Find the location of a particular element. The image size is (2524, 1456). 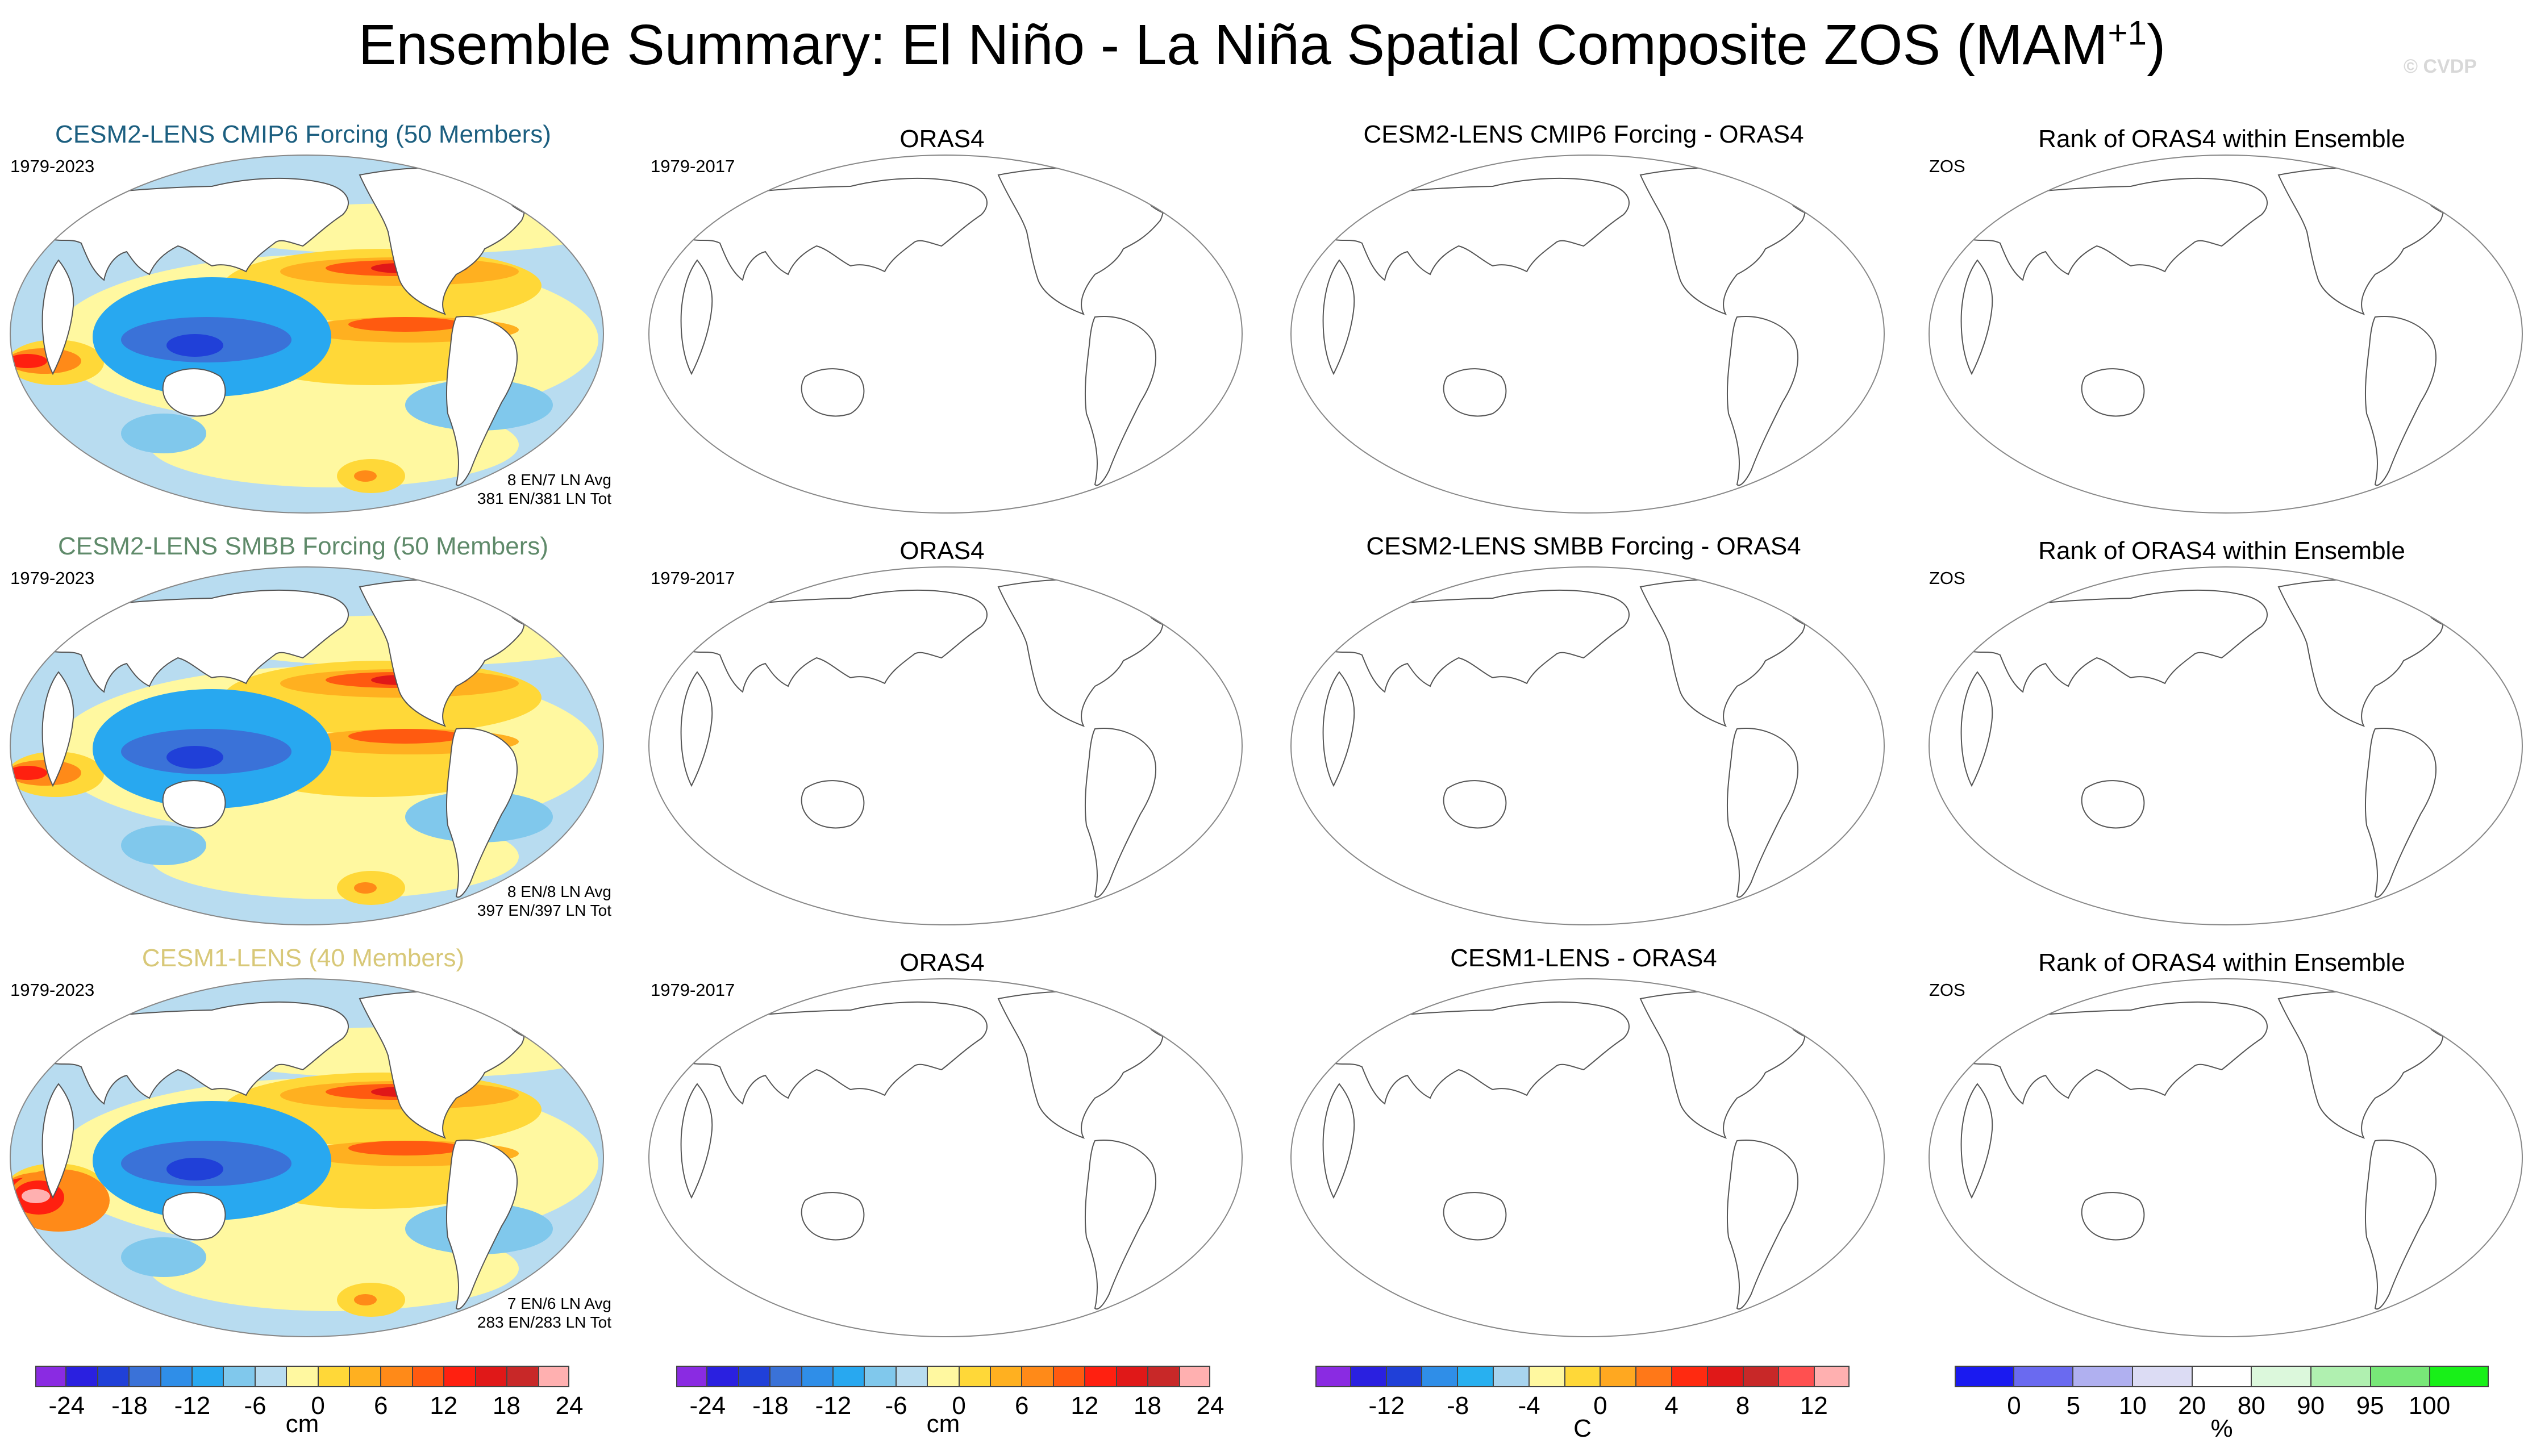

diff-title: CESM2-LENS CMIP6 Forcing - ORAS4 is located at coordinates (1583, 134).